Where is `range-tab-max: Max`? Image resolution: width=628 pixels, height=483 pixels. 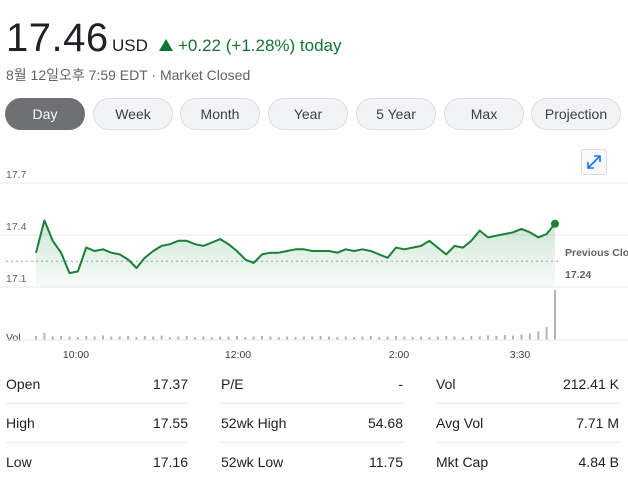 range-tab-max: Max is located at coordinates (484, 114).